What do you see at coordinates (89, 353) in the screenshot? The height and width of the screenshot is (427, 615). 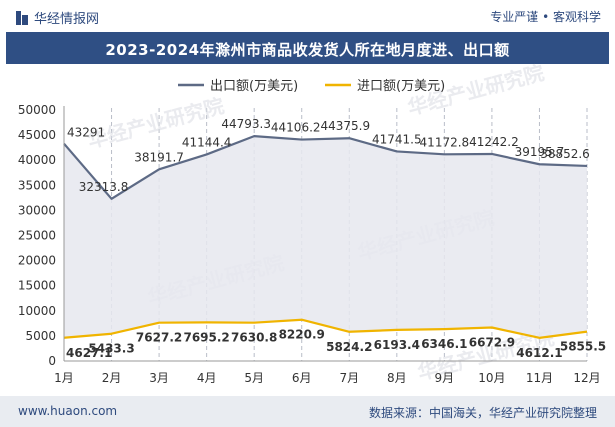 I see `import-data-label: 4627.1` at bounding box center [89, 353].